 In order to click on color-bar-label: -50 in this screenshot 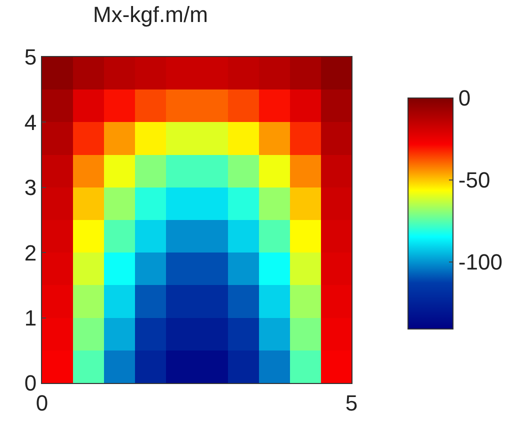, I will do `click(474, 180)`.